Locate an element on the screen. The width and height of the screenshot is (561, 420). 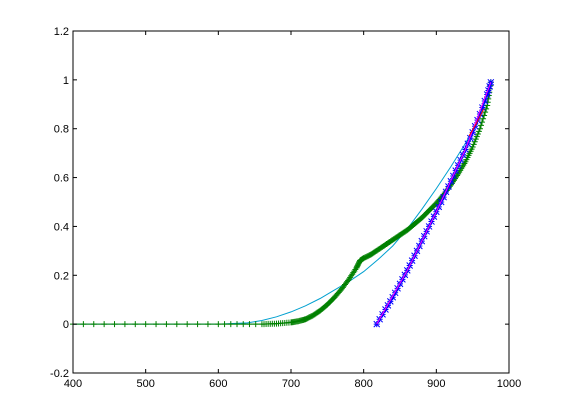
y-tick-label: 1.2 is located at coordinates (61, 32).